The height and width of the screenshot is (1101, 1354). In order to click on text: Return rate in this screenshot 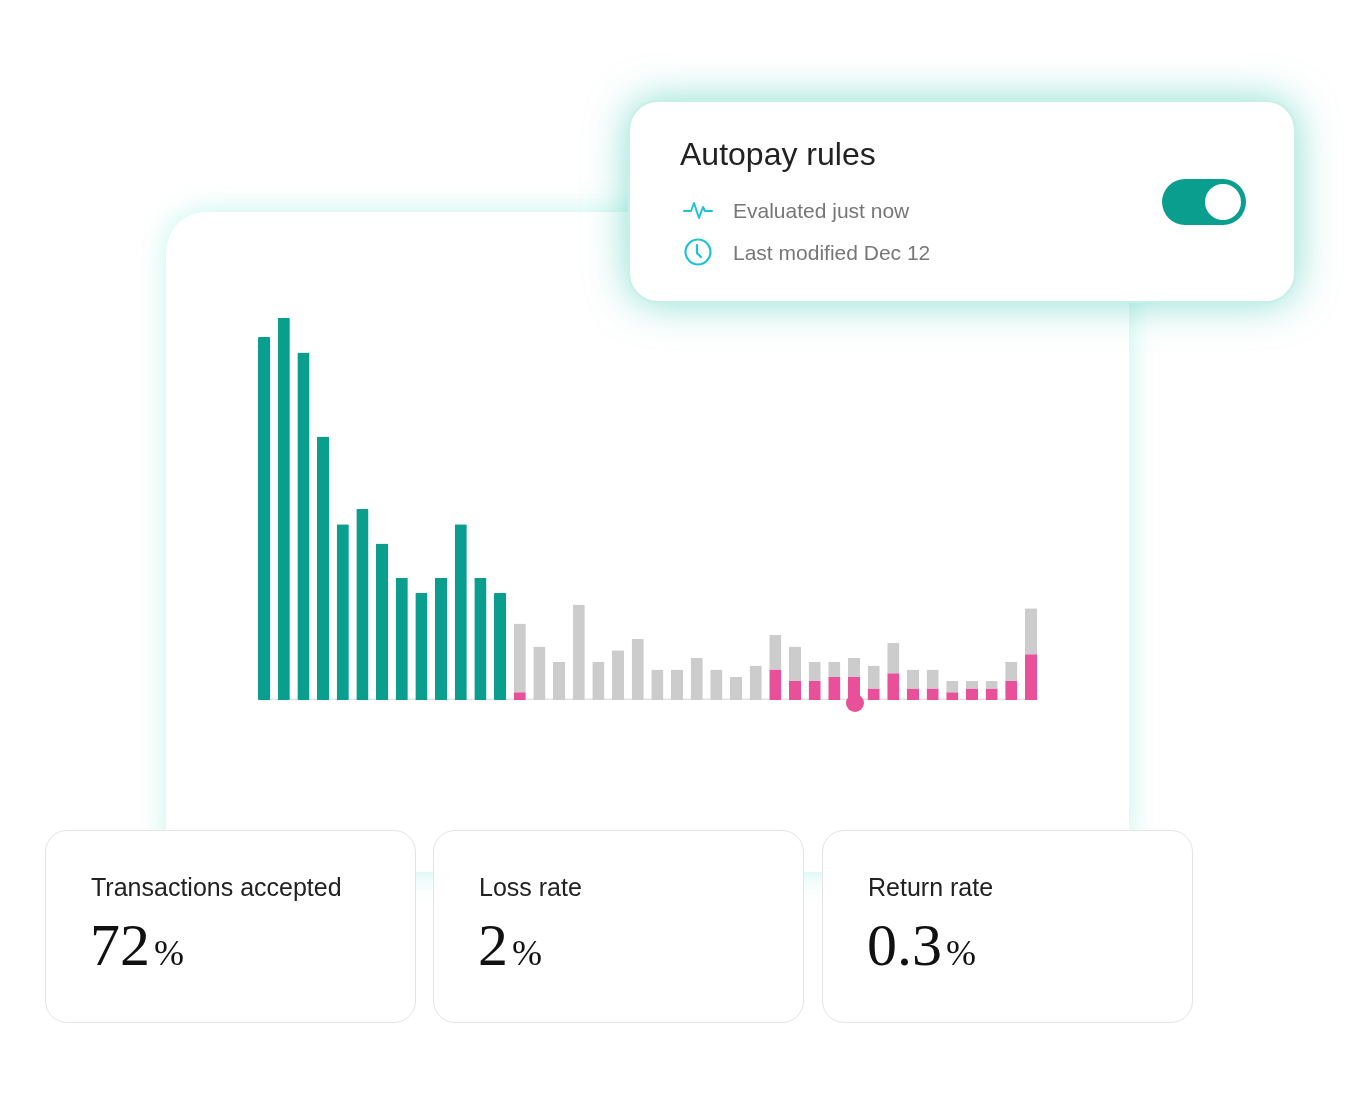, I will do `click(931, 887)`.